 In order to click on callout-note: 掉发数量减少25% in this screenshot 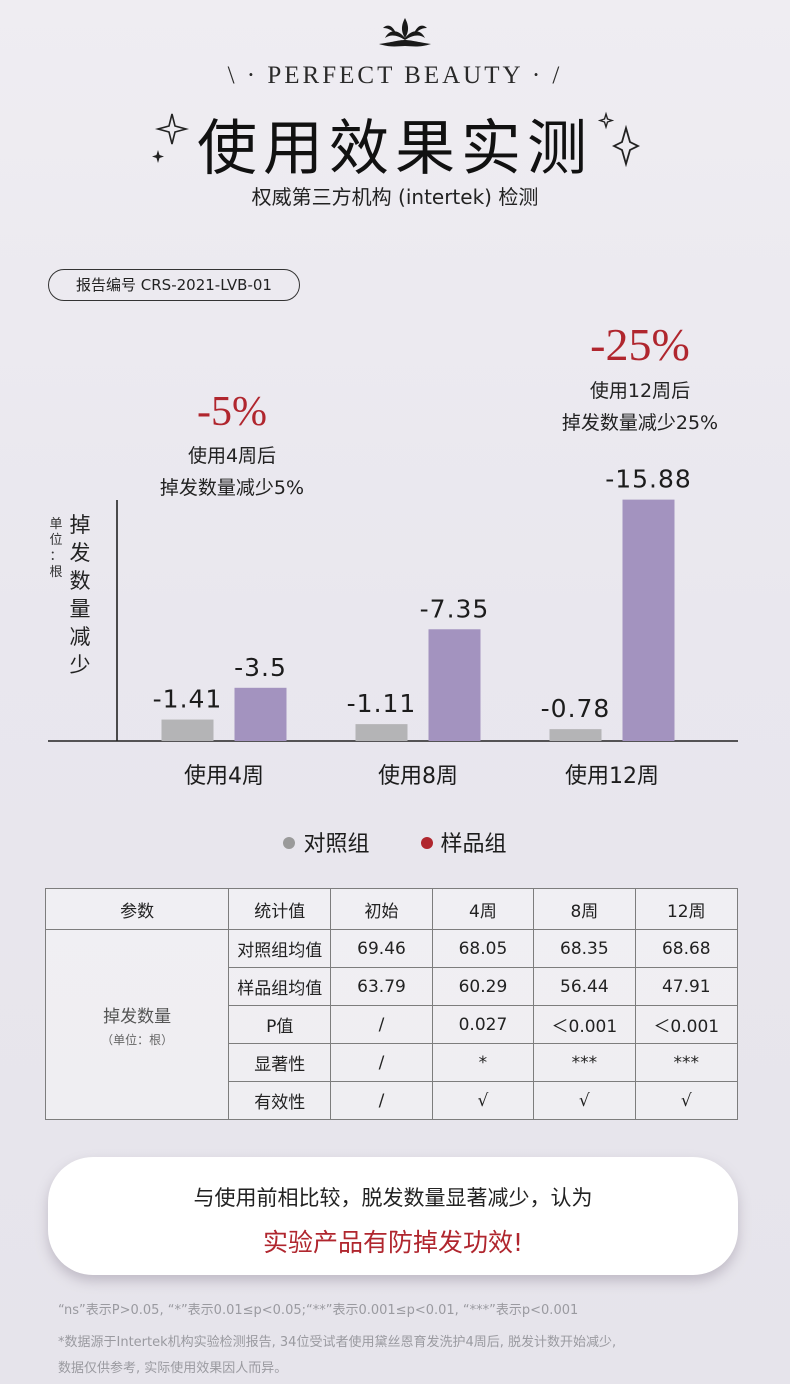, I will do `click(640, 423)`.